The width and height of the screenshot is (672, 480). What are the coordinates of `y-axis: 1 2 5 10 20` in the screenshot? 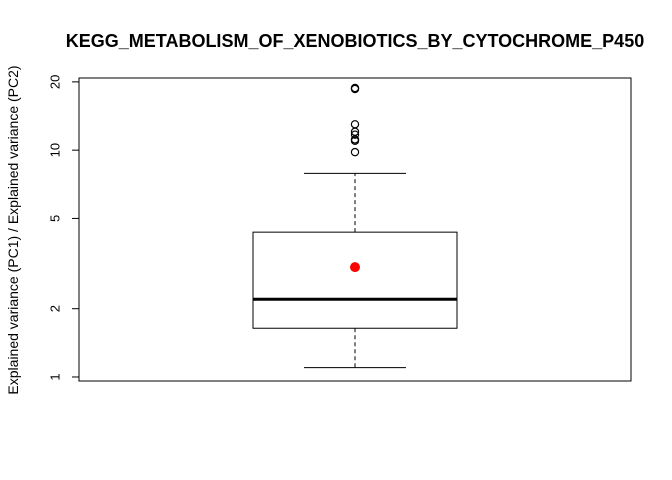 It's located at (64, 228).